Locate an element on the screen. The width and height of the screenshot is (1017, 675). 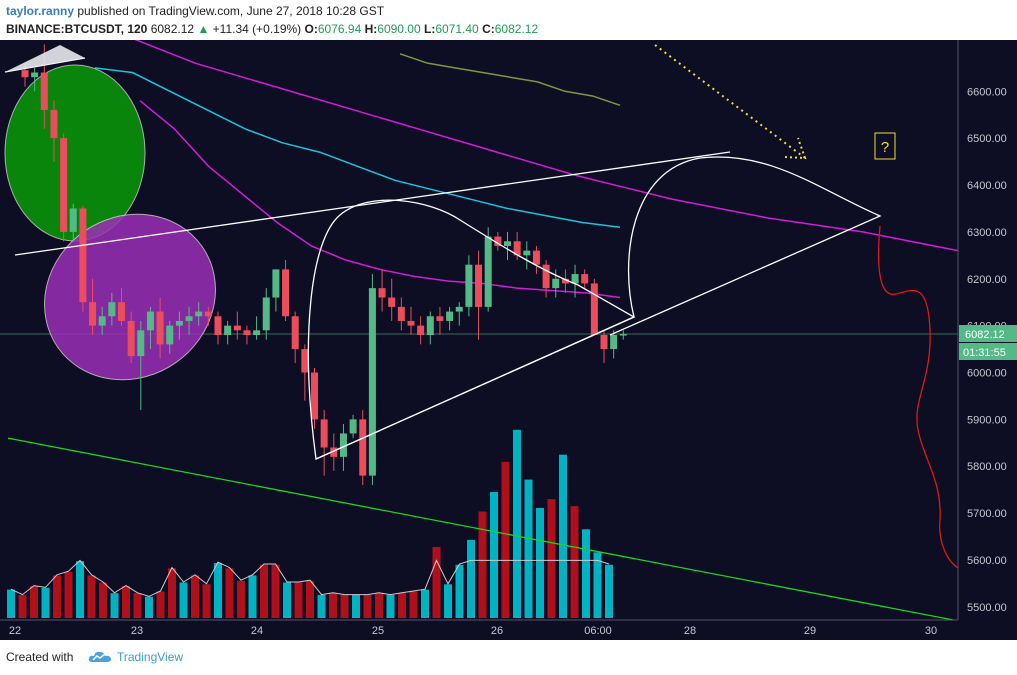
last-price-tag is located at coordinates (988, 334).